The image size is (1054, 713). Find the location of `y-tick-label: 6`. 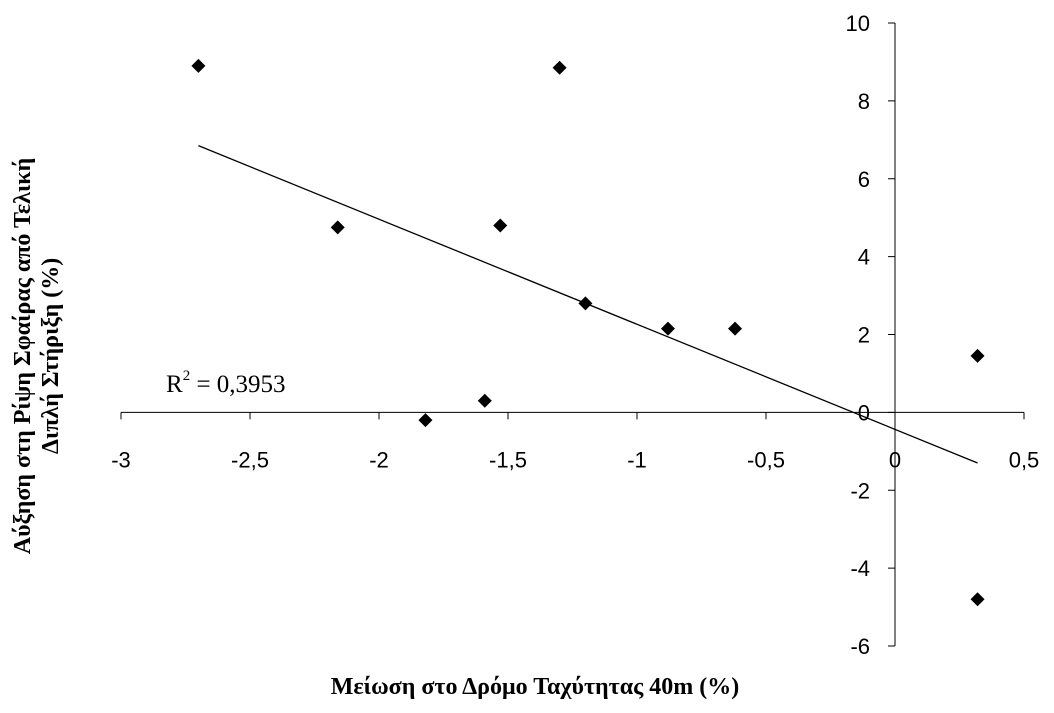

y-tick-label: 6 is located at coordinates (864, 179).